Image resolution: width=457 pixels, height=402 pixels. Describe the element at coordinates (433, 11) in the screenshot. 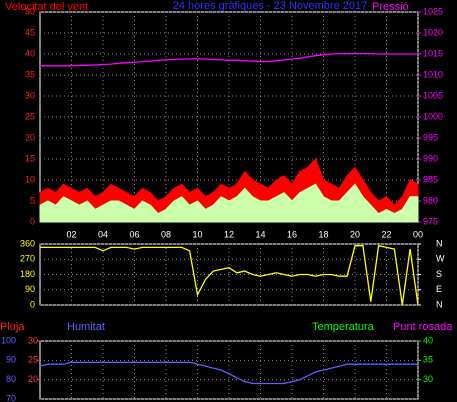

I see `tick-label: 1025` at that location.